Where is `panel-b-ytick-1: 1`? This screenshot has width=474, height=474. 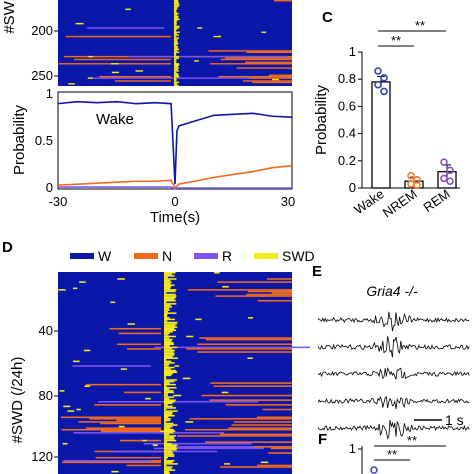 panel-b-ytick-1: 1 is located at coordinates (49, 93).